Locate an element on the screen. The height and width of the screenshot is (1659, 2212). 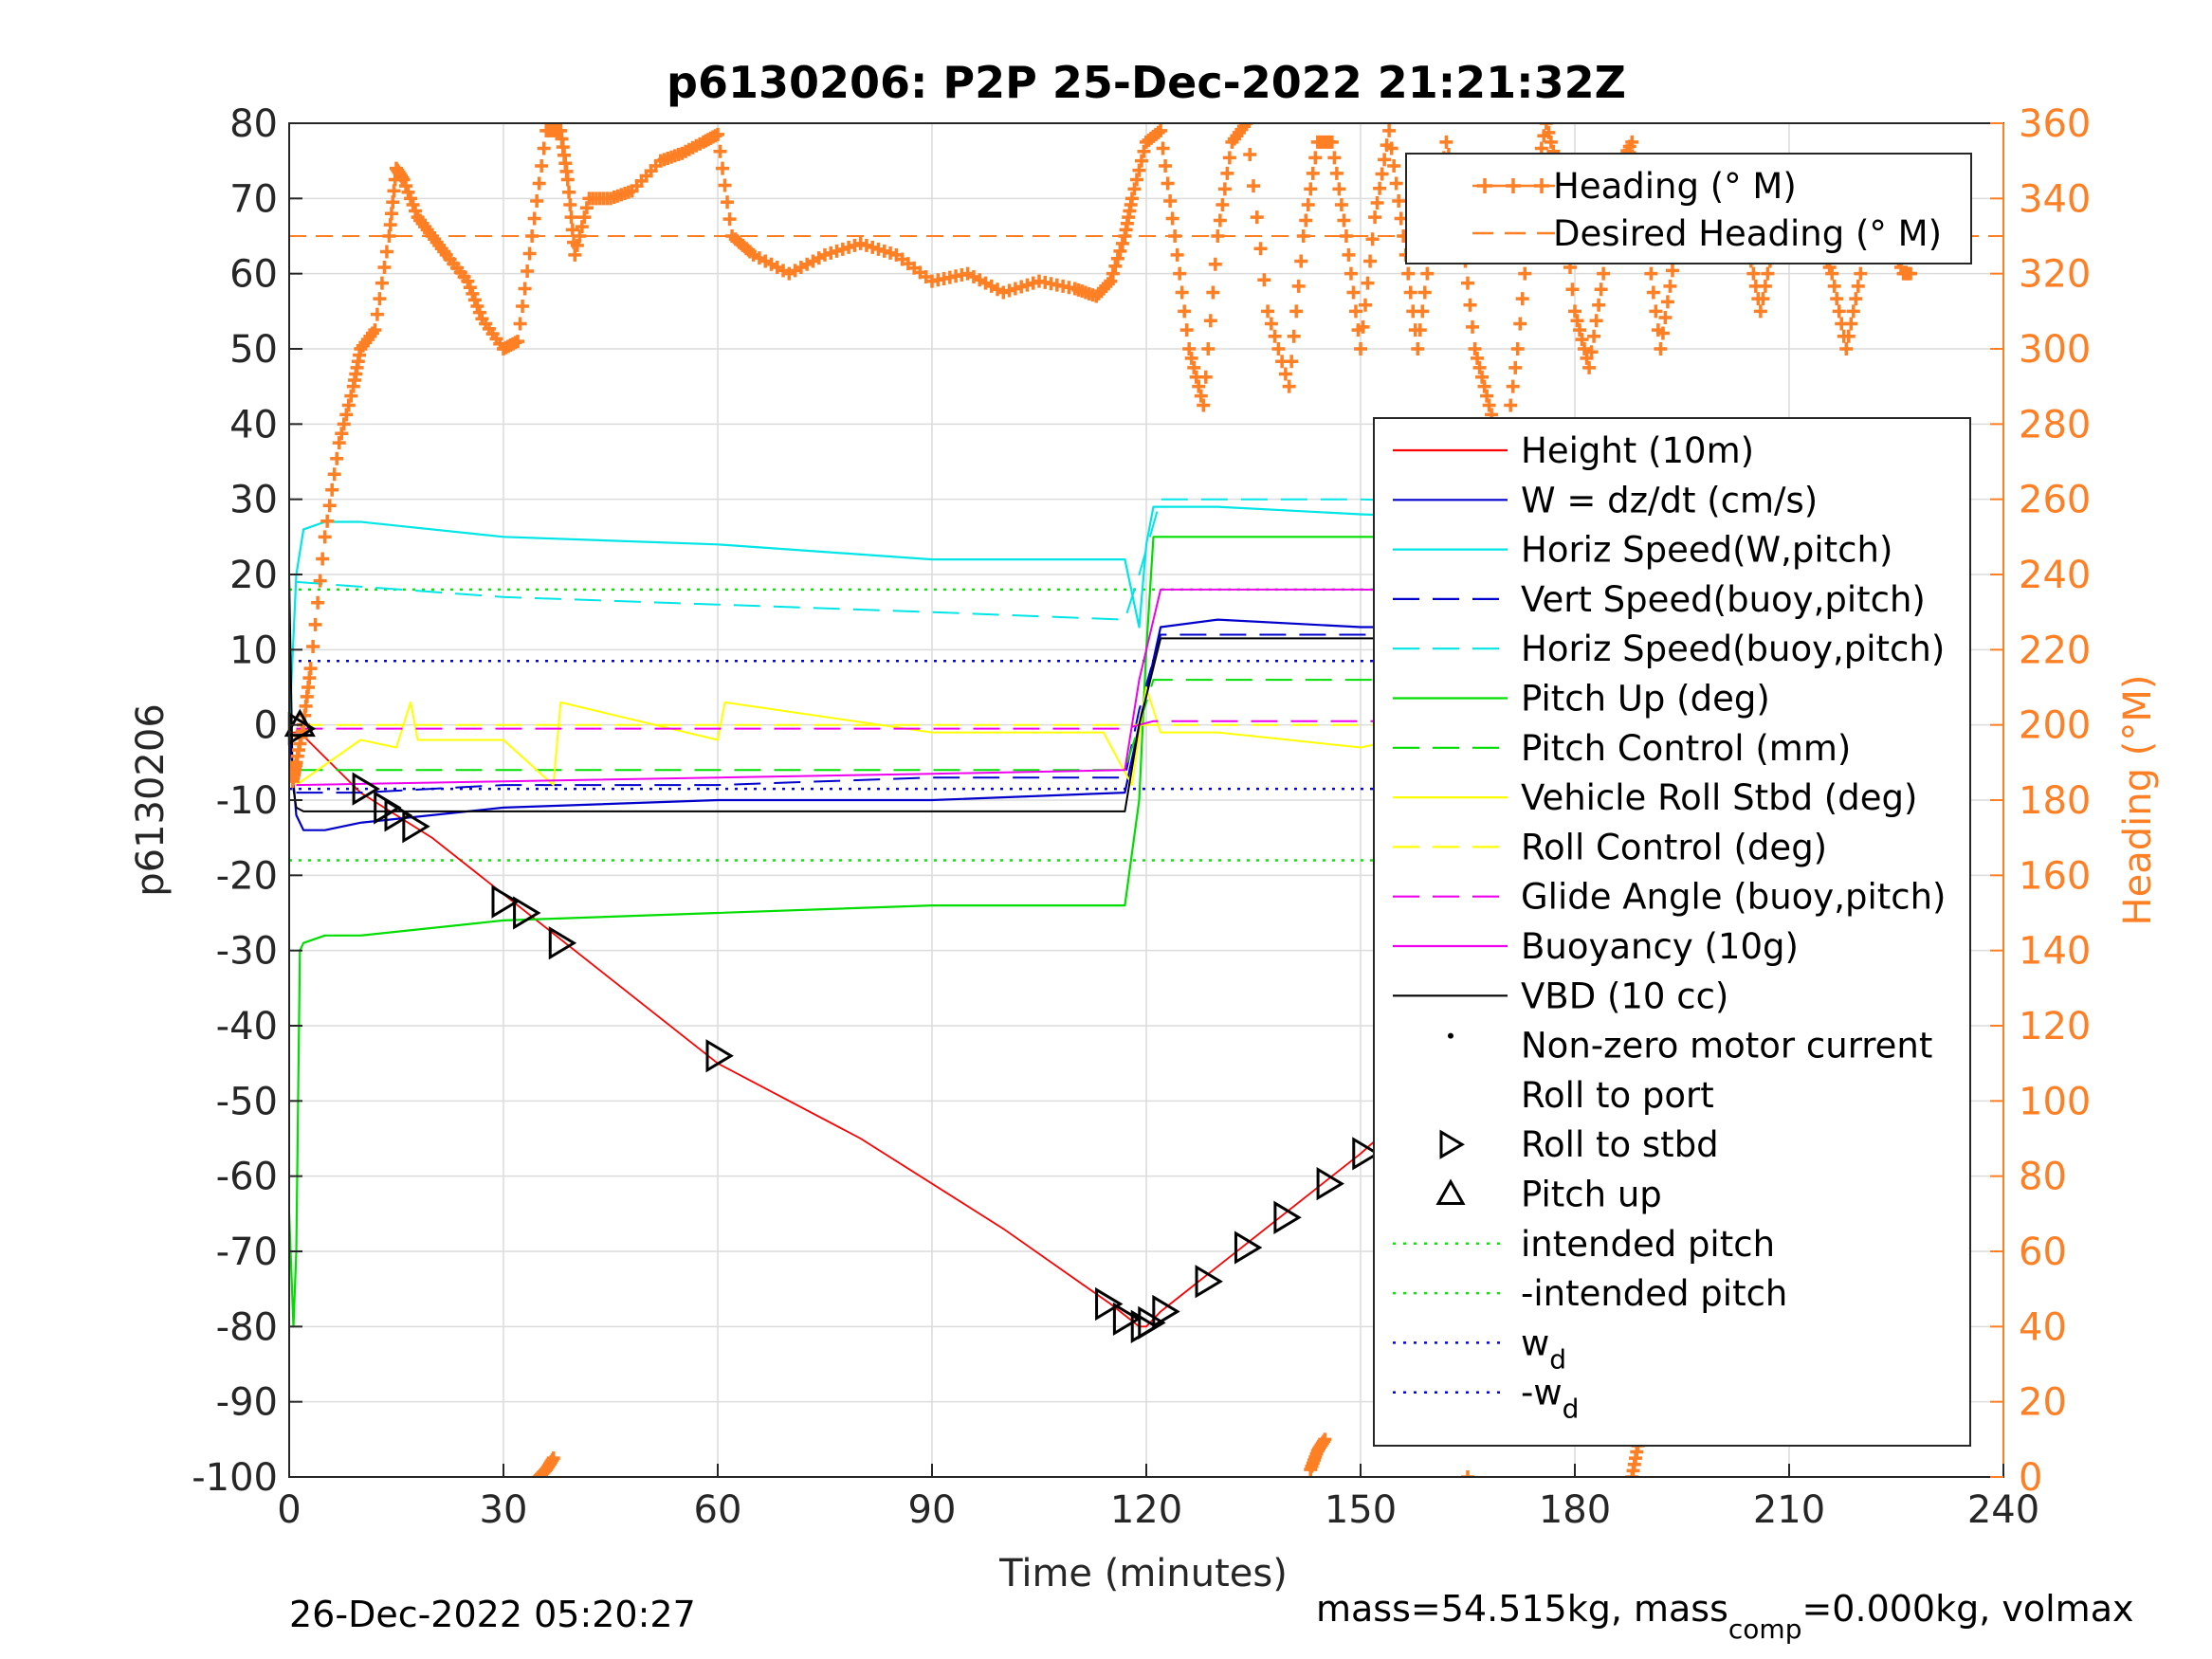
y-tick-label-right: 320 is located at coordinates (2055, 275).